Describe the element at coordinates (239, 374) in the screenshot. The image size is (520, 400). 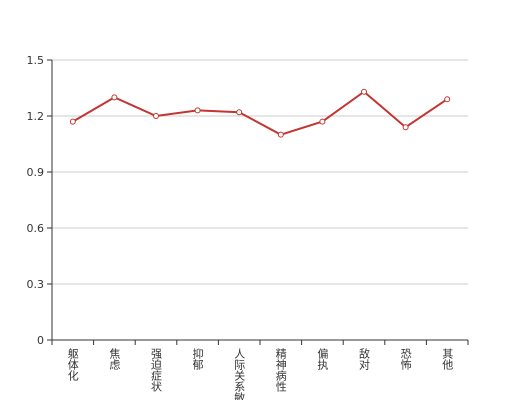
I see `x-tick-label: 人际关系敏感` at that location.